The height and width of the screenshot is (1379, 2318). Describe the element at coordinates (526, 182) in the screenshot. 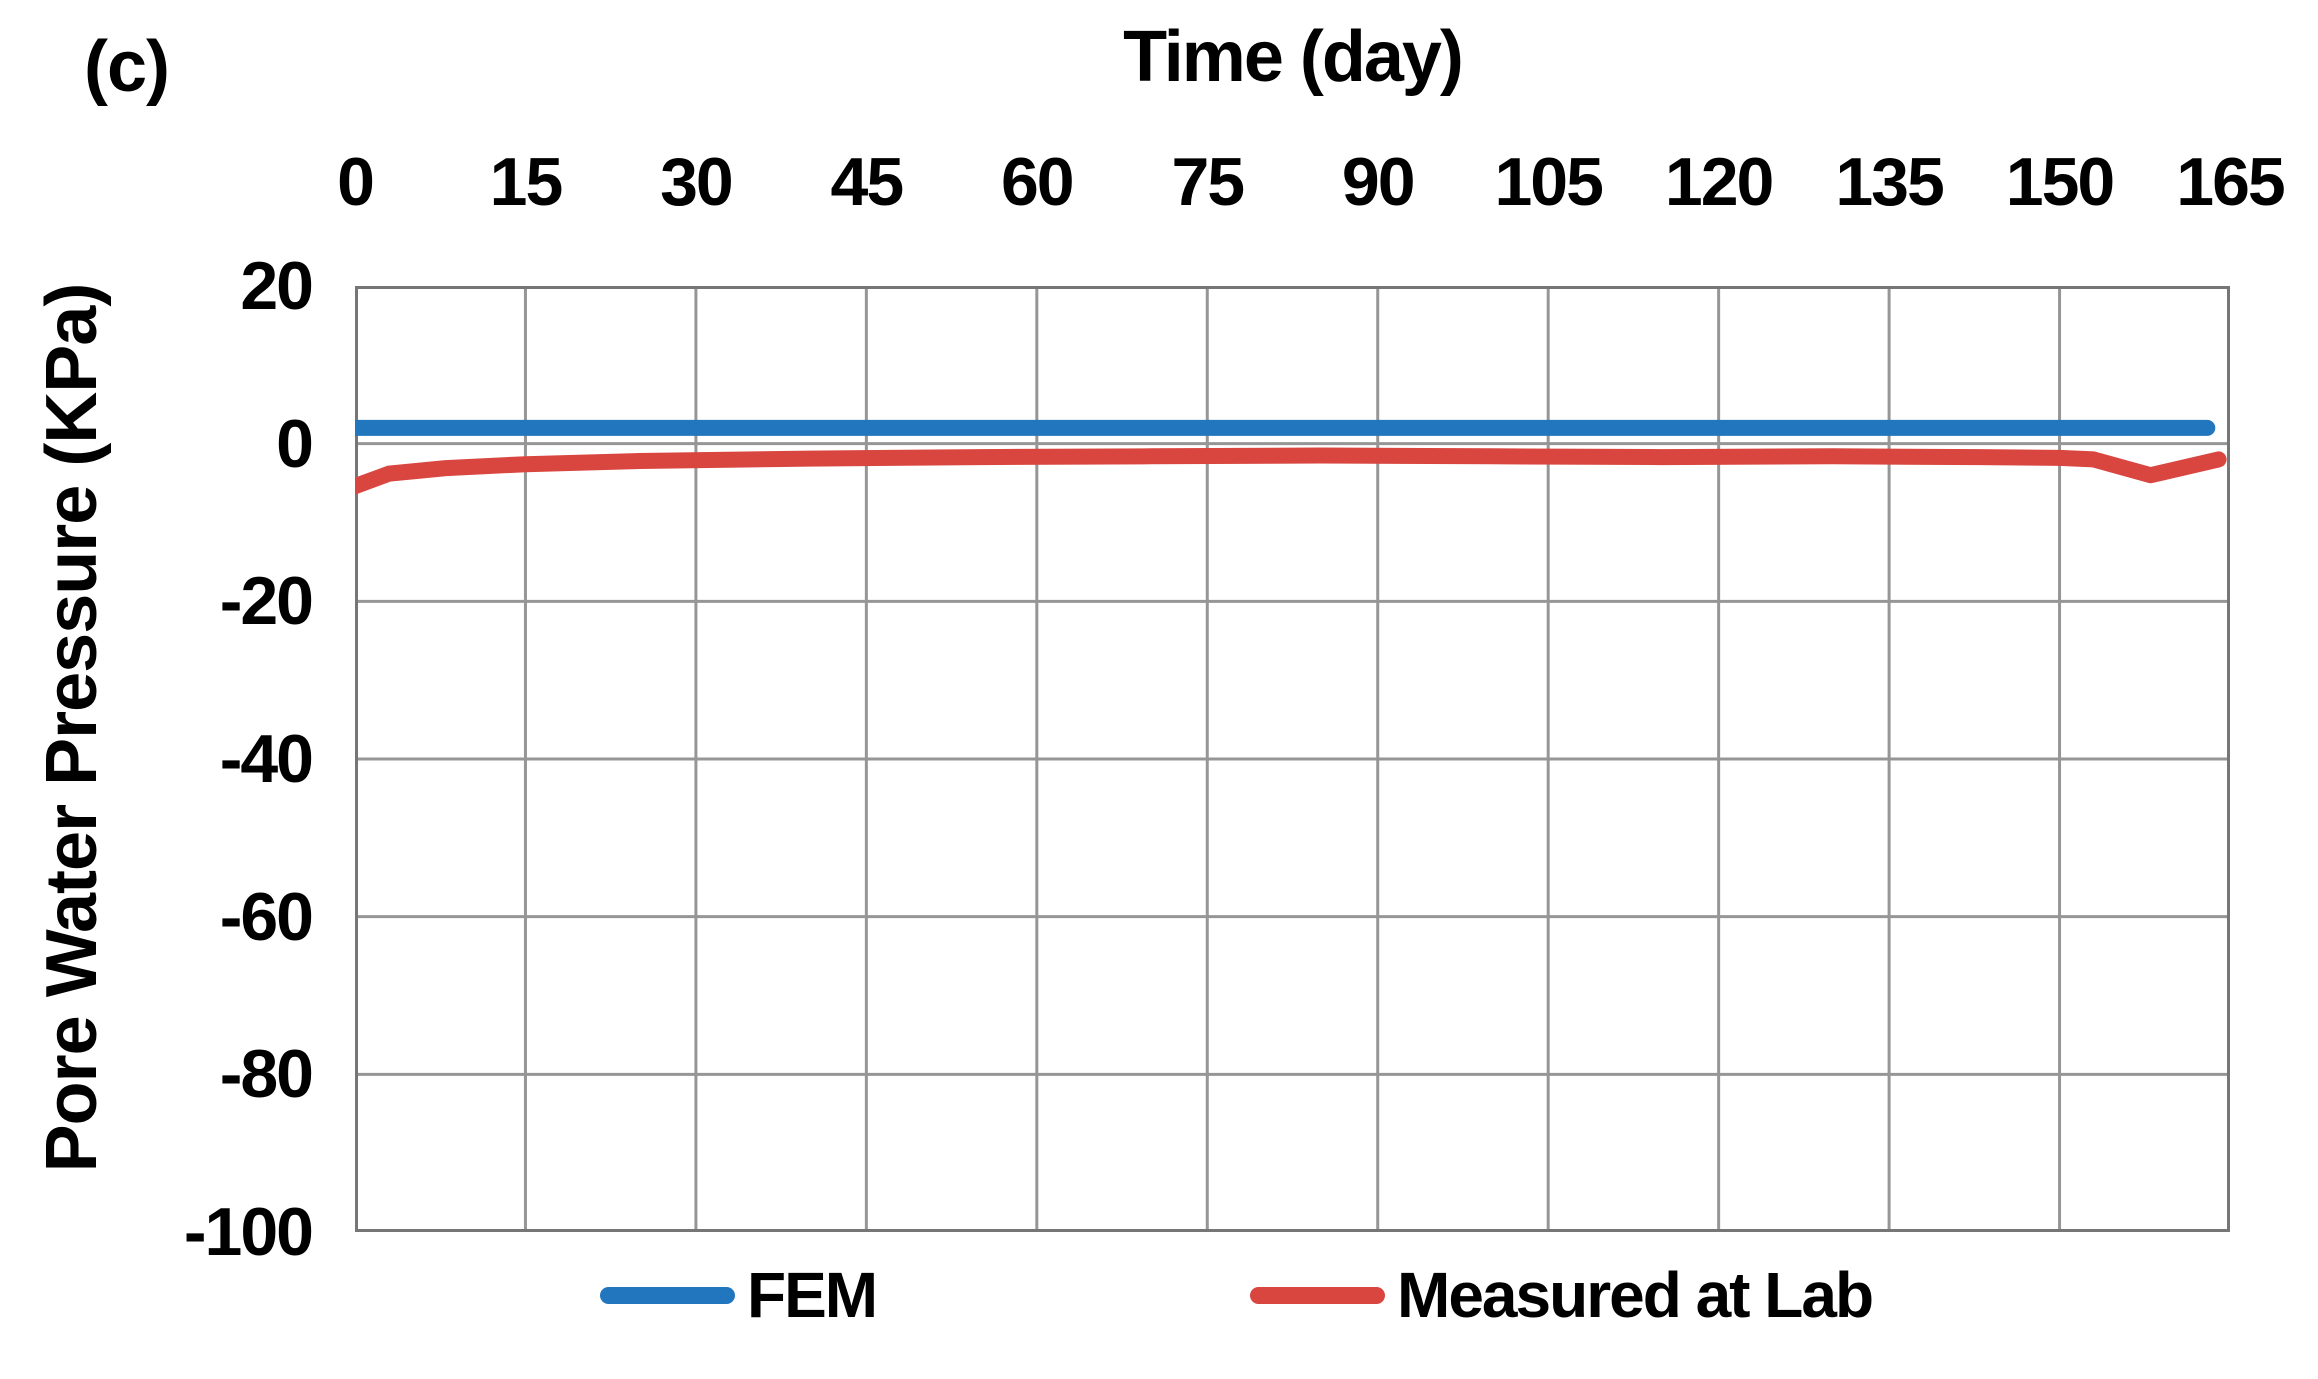

I see `x-tick-label: 15` at that location.